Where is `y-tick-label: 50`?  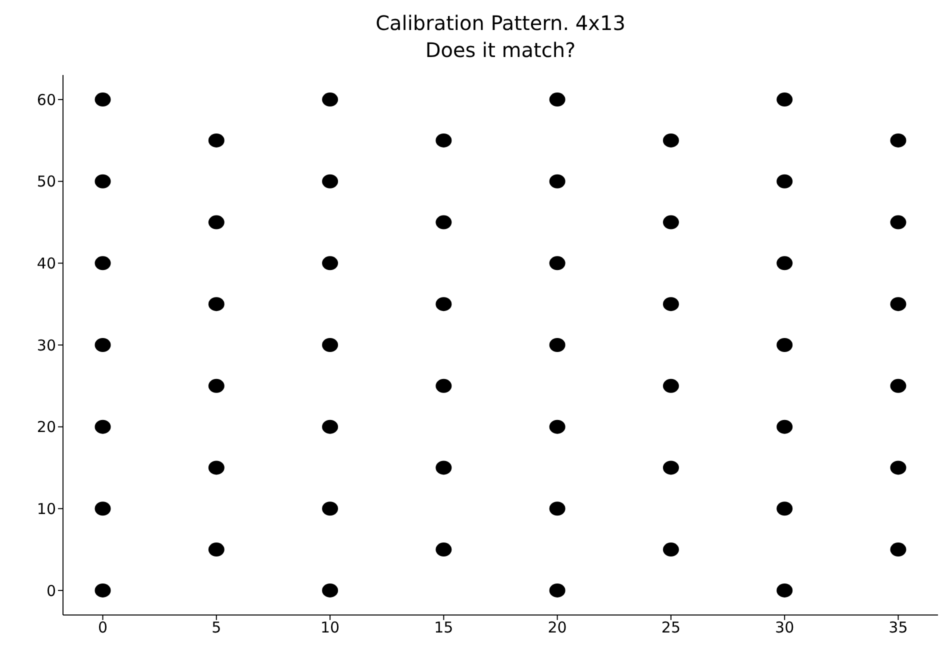 y-tick-label: 50 is located at coordinates (46, 181).